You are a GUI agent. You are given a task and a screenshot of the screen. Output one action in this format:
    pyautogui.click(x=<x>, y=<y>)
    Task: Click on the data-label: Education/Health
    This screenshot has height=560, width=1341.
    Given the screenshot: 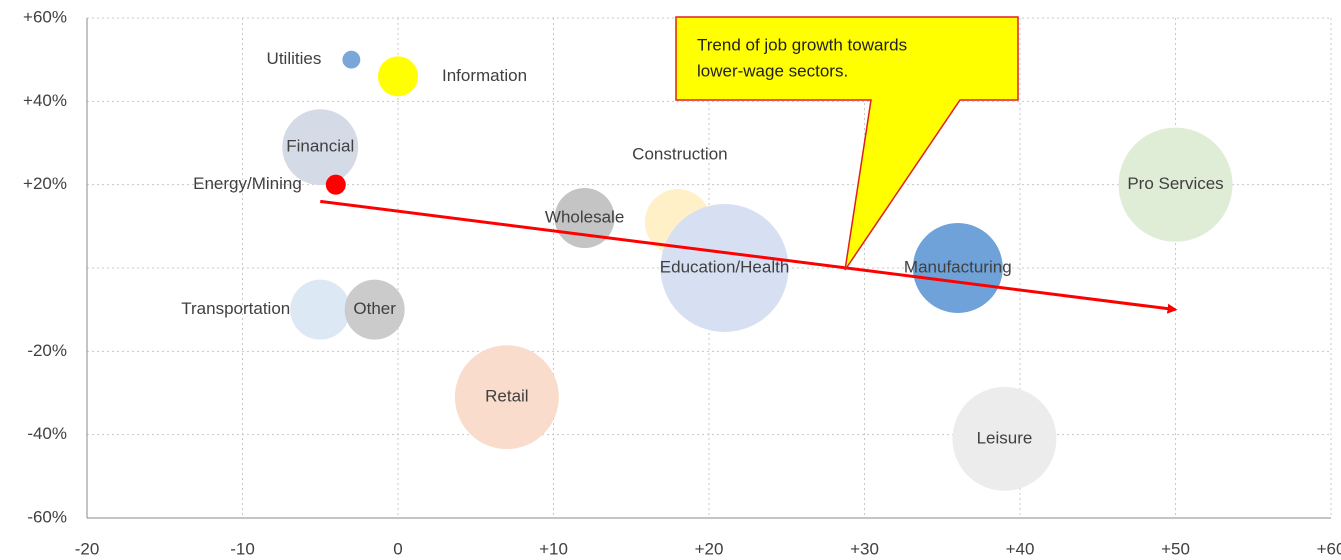 What is the action you would take?
    pyautogui.click(x=724, y=266)
    